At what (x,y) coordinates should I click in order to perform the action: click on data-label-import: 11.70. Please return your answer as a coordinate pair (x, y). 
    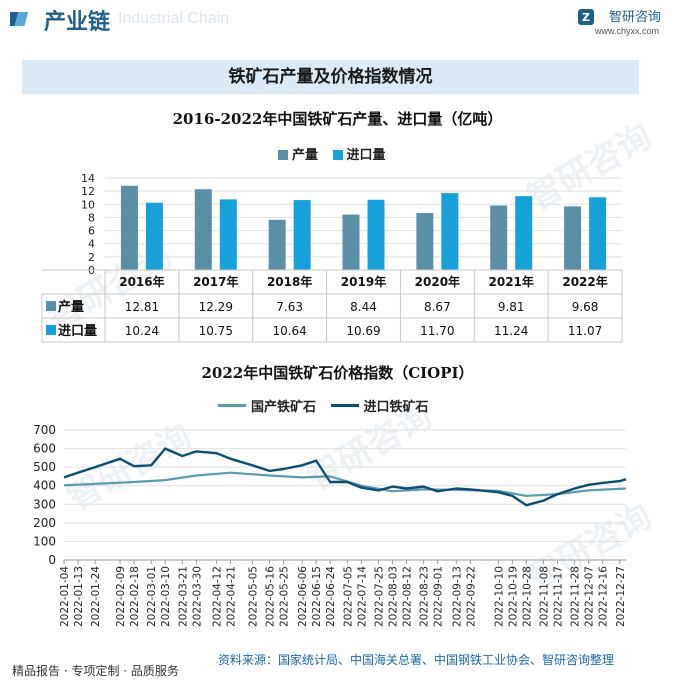
    Looking at the image, I should click on (437, 331).